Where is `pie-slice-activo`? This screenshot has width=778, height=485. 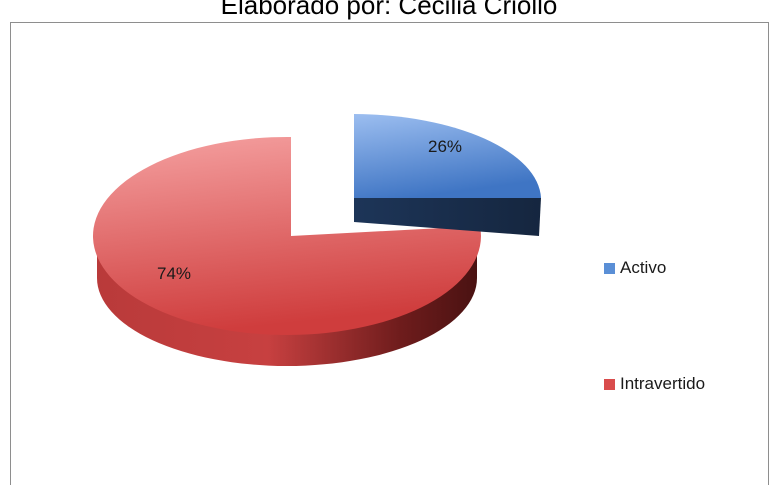
pie-slice-activo is located at coordinates (447, 175).